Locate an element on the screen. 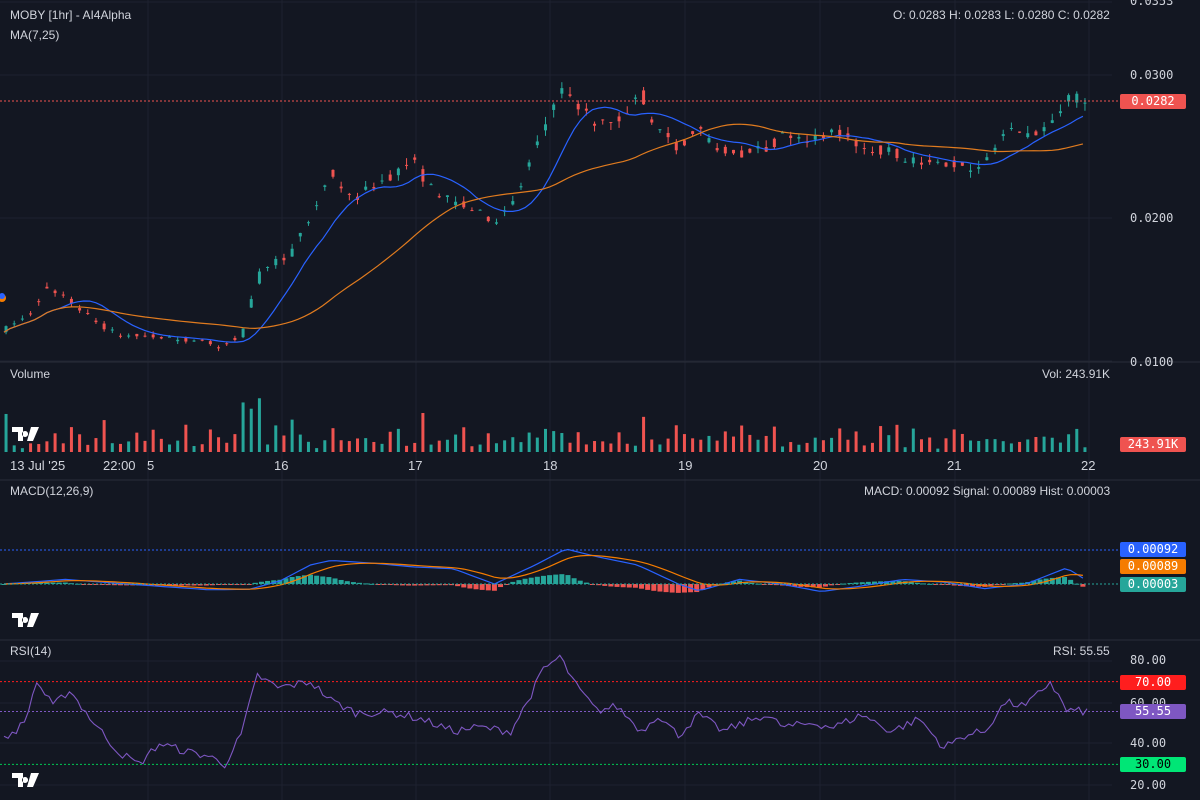 The width and height of the screenshot is (1200, 800). price-tick: 0.0353 is located at coordinates (1152, 4).